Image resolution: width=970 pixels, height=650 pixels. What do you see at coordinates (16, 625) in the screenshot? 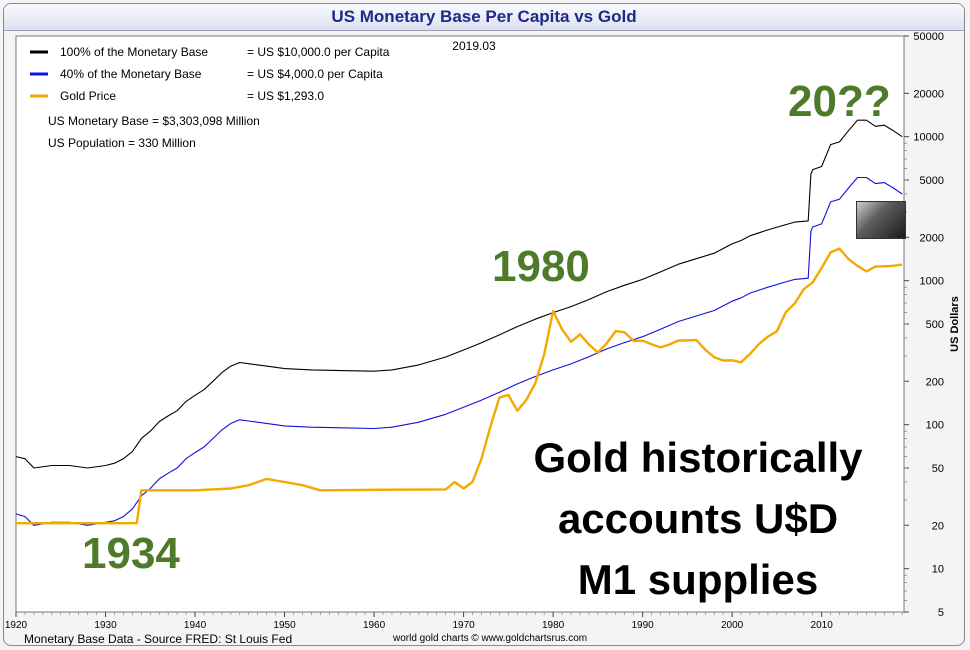
I see `x-tick-label: 1920` at bounding box center [16, 625].